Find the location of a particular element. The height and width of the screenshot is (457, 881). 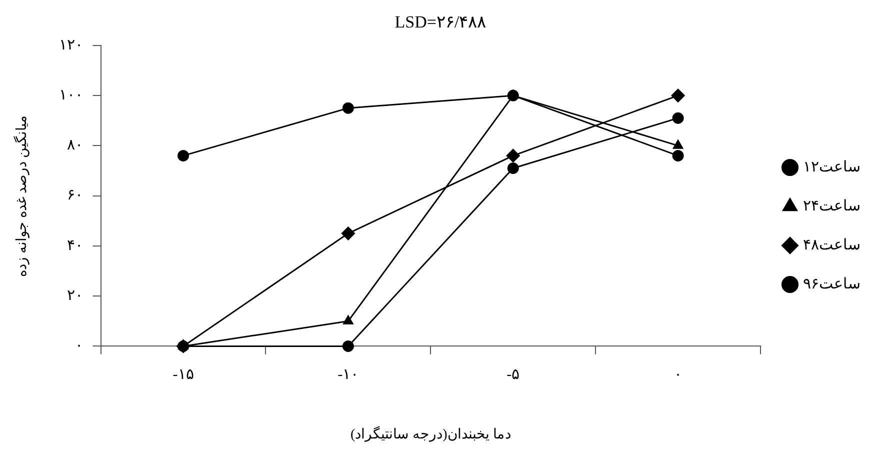

y-tick-label: ۶۰ is located at coordinates (74, 196).